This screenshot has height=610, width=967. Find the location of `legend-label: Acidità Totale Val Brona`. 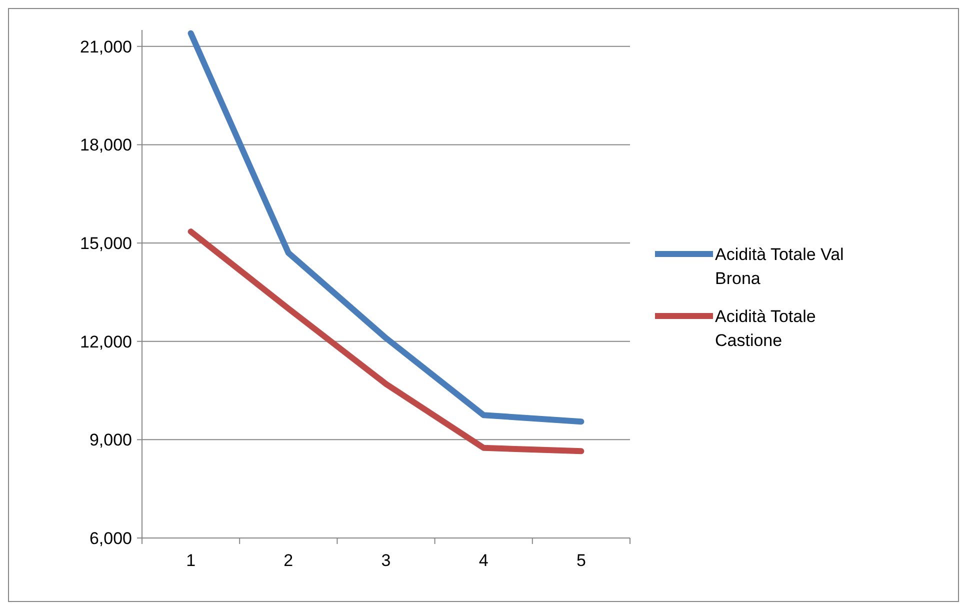

legend-label: Acidità Totale Val Brona is located at coordinates (779, 266).